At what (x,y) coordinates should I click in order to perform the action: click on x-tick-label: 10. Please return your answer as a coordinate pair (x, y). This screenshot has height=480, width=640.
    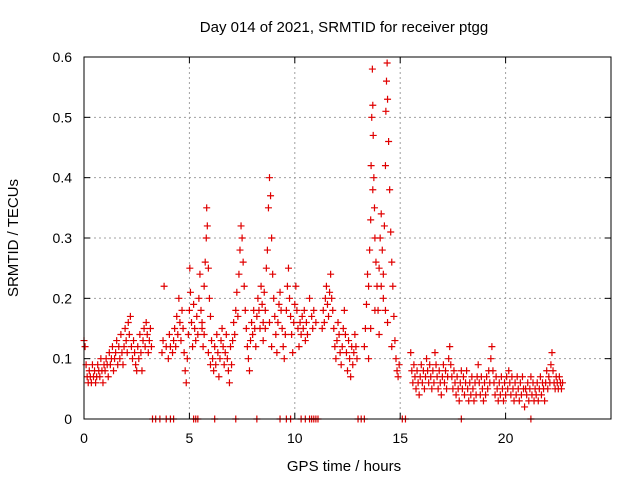
    Looking at the image, I should click on (295, 438).